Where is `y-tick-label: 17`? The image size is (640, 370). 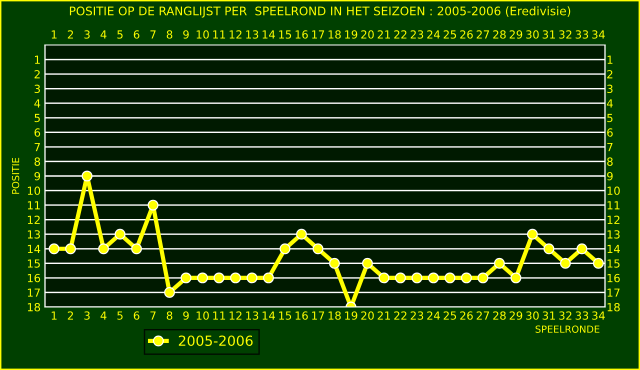 y-tick-label: 17 is located at coordinates (34, 292).